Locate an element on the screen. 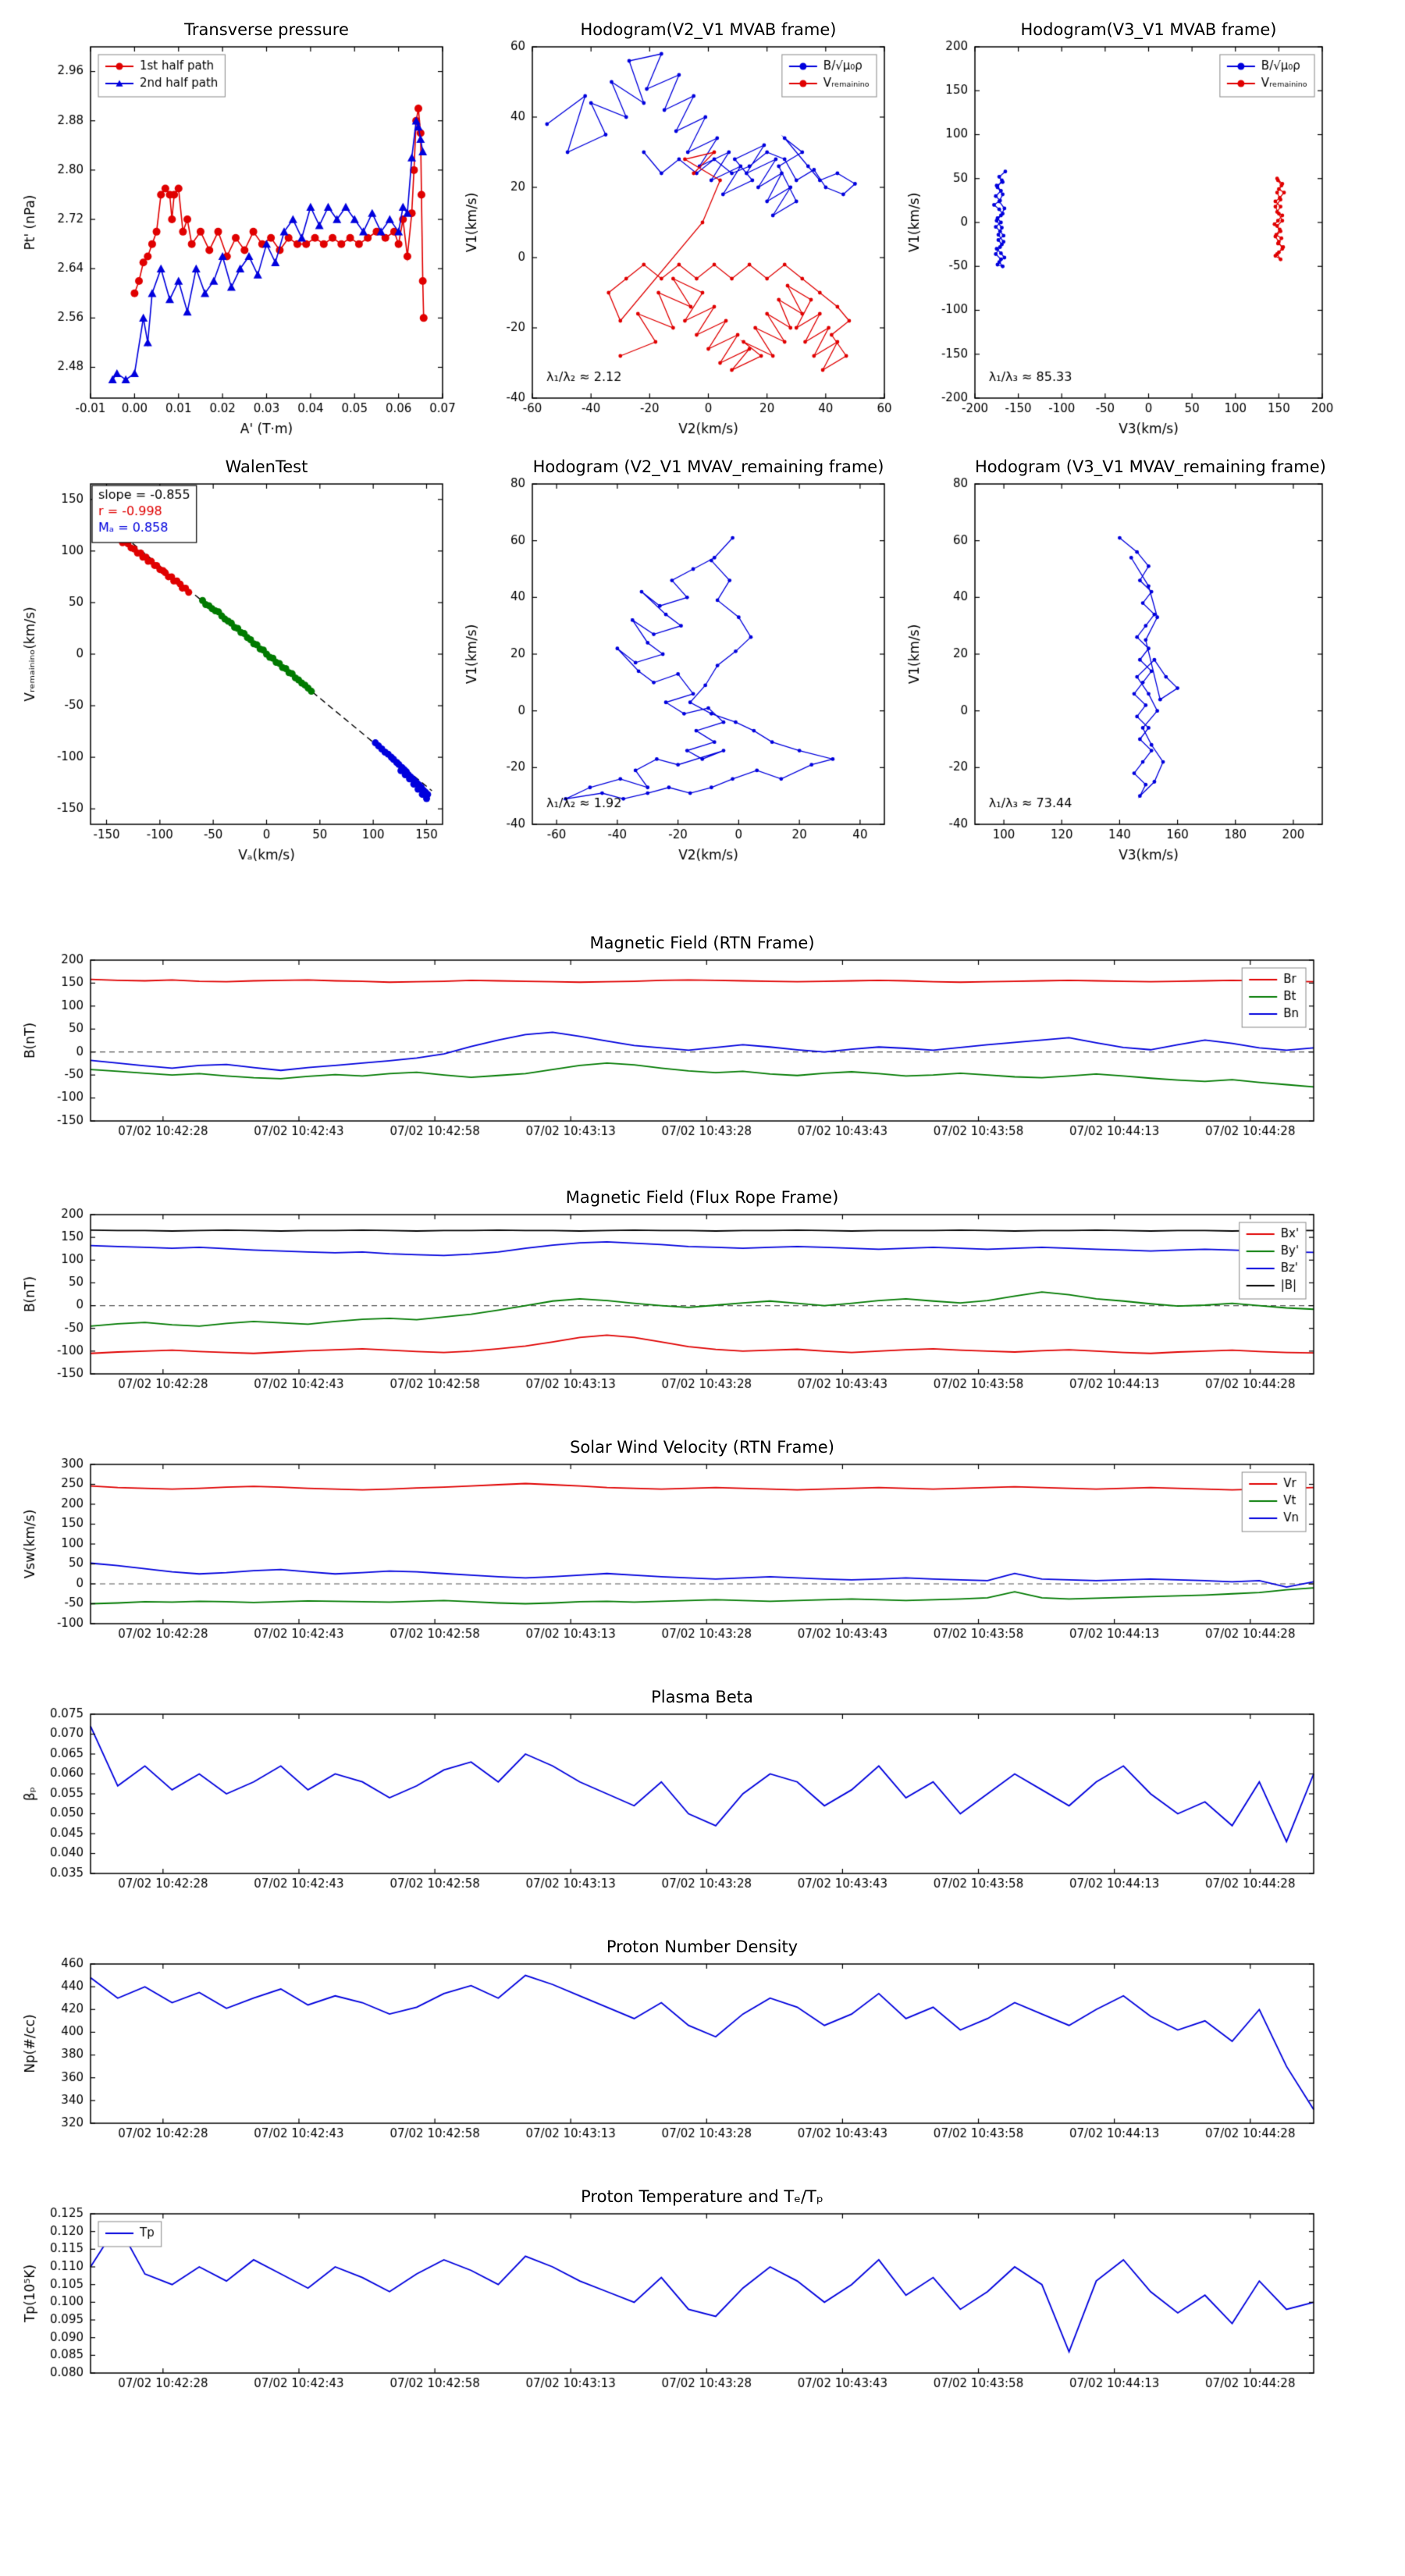 Image resolution: width=1405 pixels, height=2576 pixels. chart-title-hodogram-v3v1-mvab: Hodogram(V3_V1 MVAB frame) is located at coordinates (1149, 29).